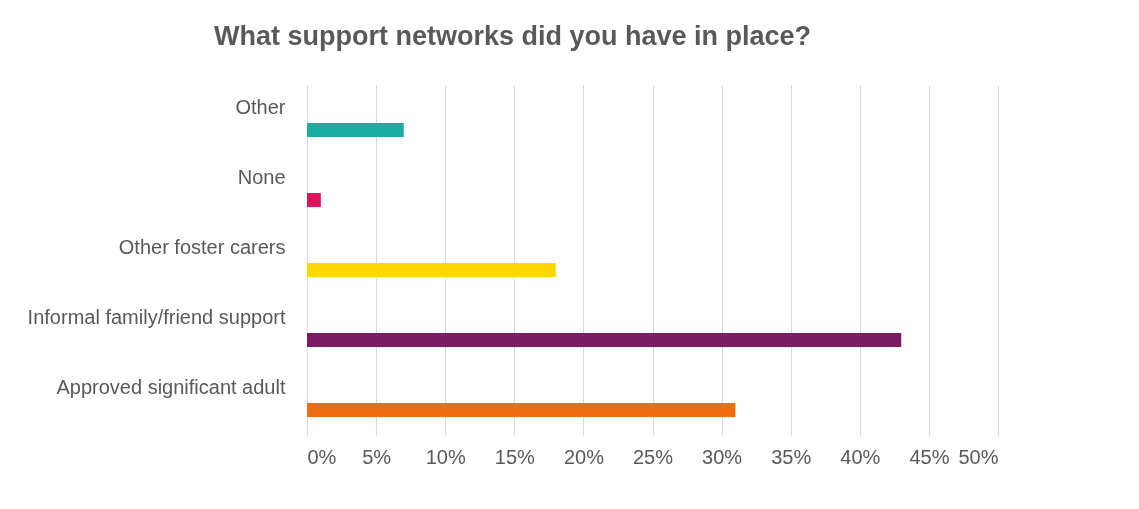 This screenshot has height=509, width=1139. I want to click on y-tick-label: Other, so click(260, 107).